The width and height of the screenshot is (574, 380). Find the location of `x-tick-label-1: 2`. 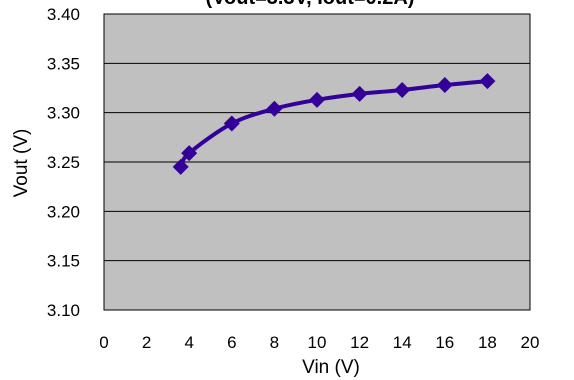

x-tick-label-1: 2 is located at coordinates (146, 342).